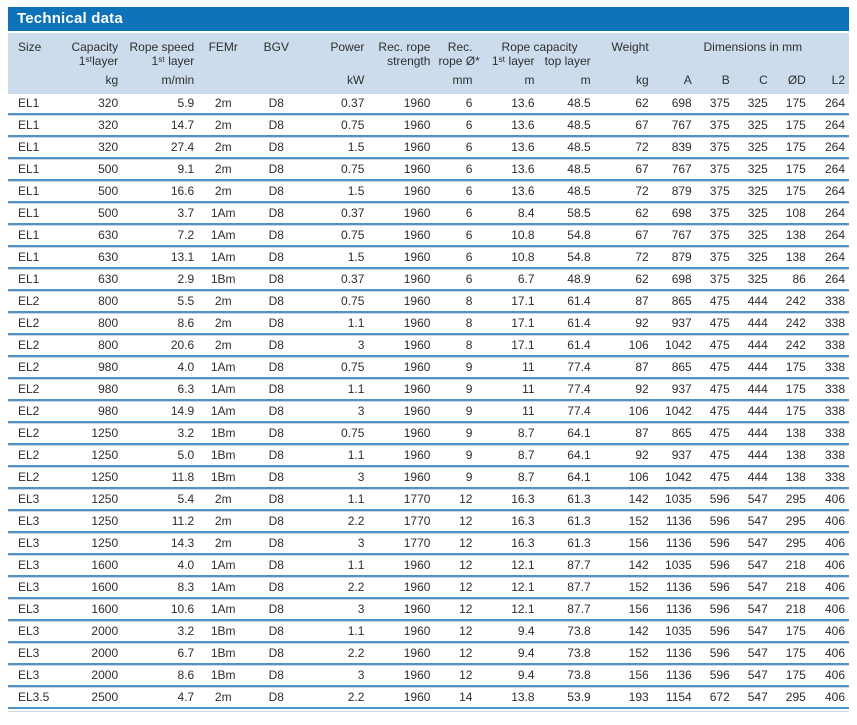  I want to click on cell-rope_speed: 3.2, so click(164, 434).